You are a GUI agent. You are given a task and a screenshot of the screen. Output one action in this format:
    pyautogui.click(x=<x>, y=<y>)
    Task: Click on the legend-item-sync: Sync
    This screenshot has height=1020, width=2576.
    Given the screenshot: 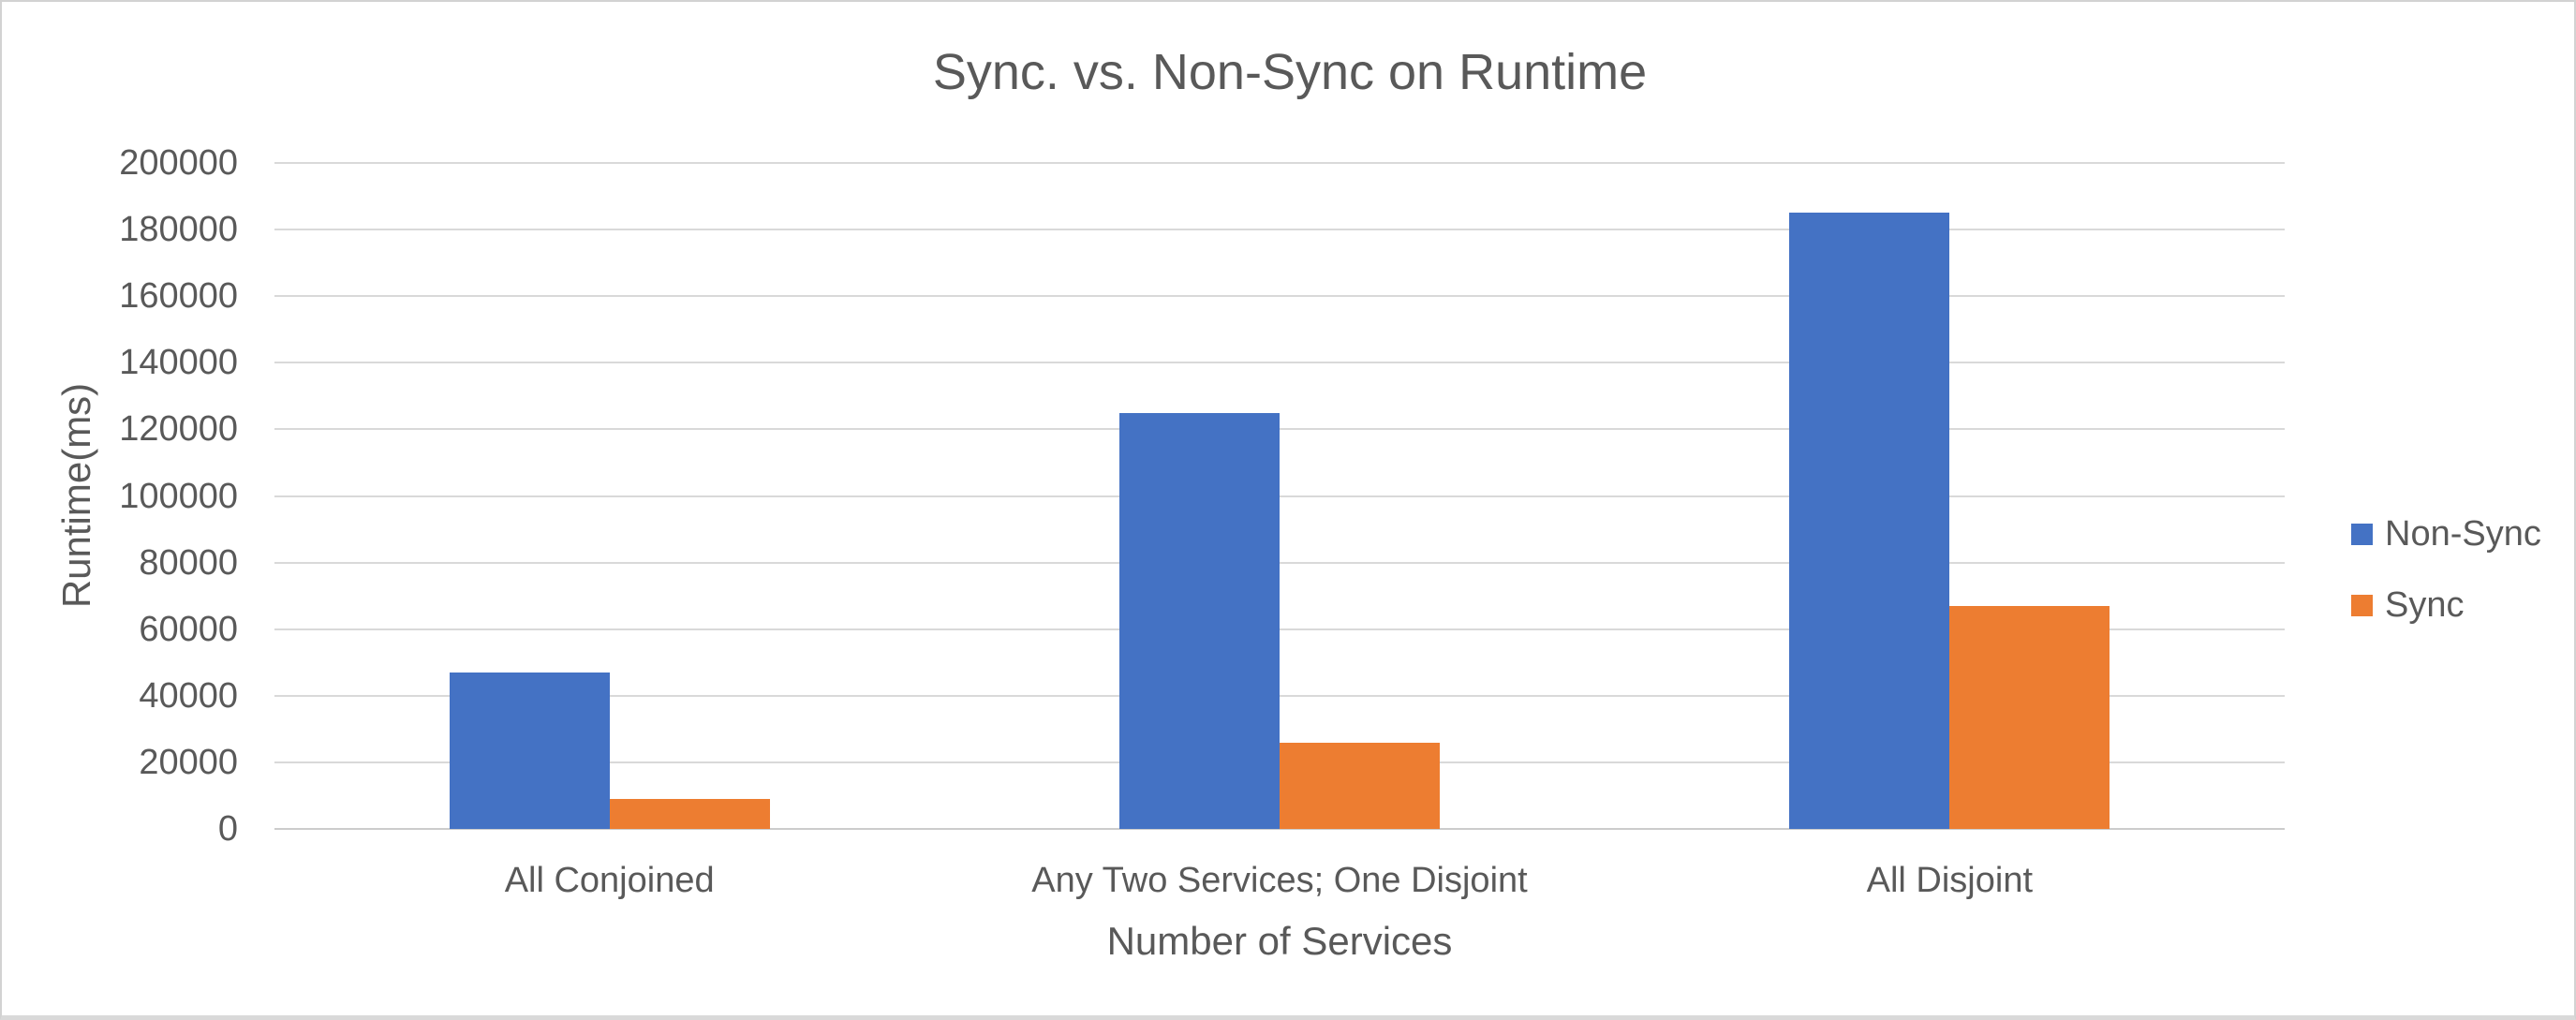 What is the action you would take?
    pyautogui.click(x=2446, y=605)
    